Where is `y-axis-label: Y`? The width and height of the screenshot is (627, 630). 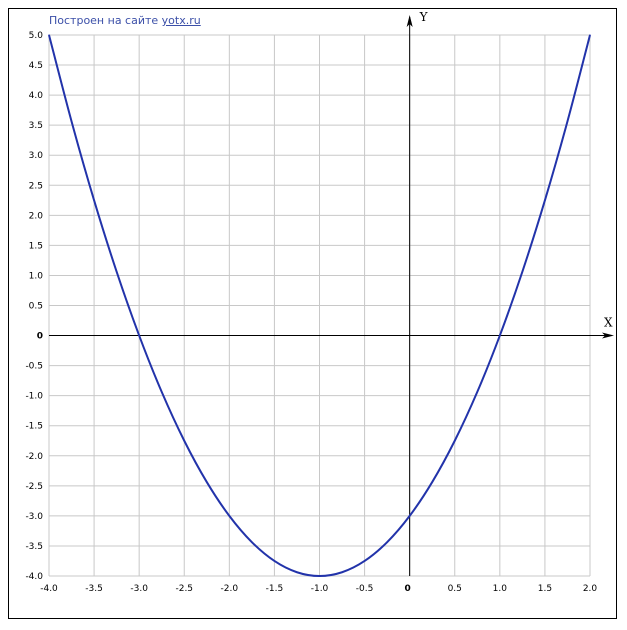
y-axis-label: Y is located at coordinates (424, 17).